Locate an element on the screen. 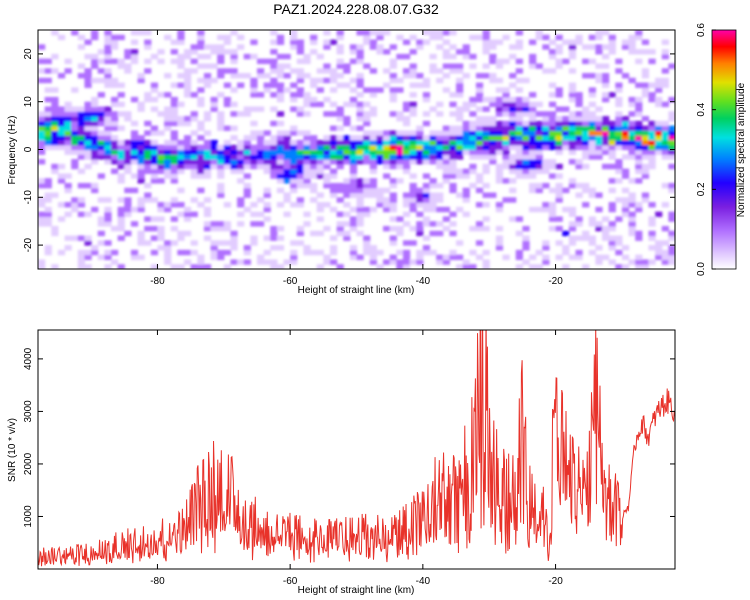 This screenshot has width=750, height=600. colorbar-tick-label: 0.2 is located at coordinates (701, 189).